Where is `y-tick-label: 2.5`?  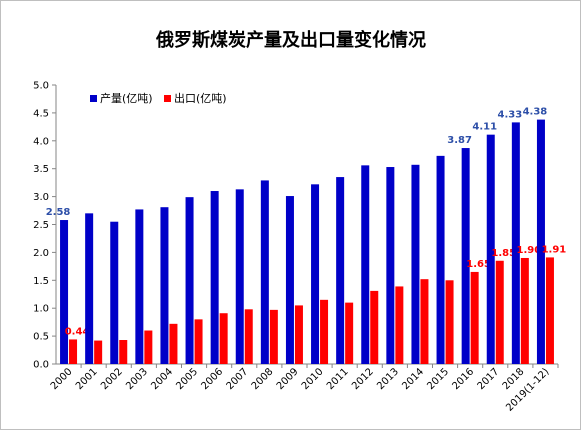
y-tick-label: 2.5 is located at coordinates (41, 225).